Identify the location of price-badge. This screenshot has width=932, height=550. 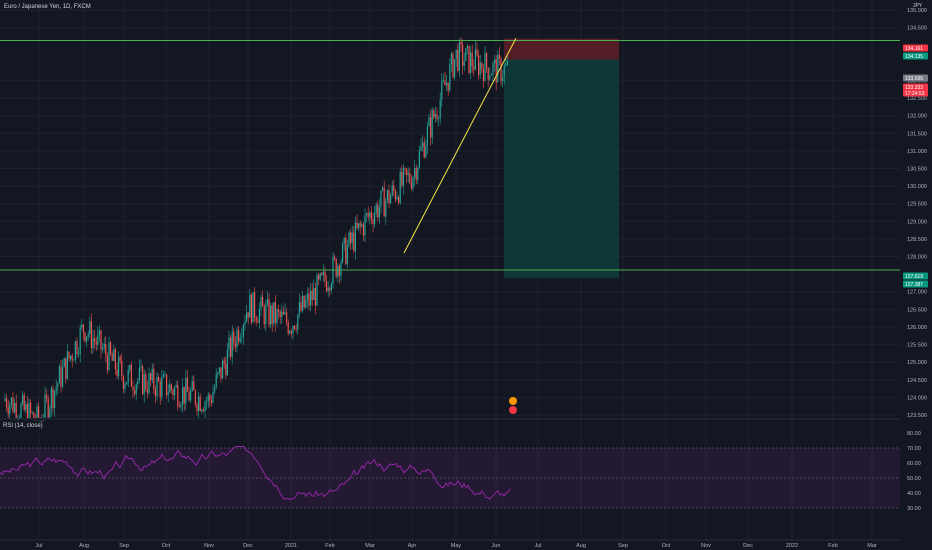
(915, 56).